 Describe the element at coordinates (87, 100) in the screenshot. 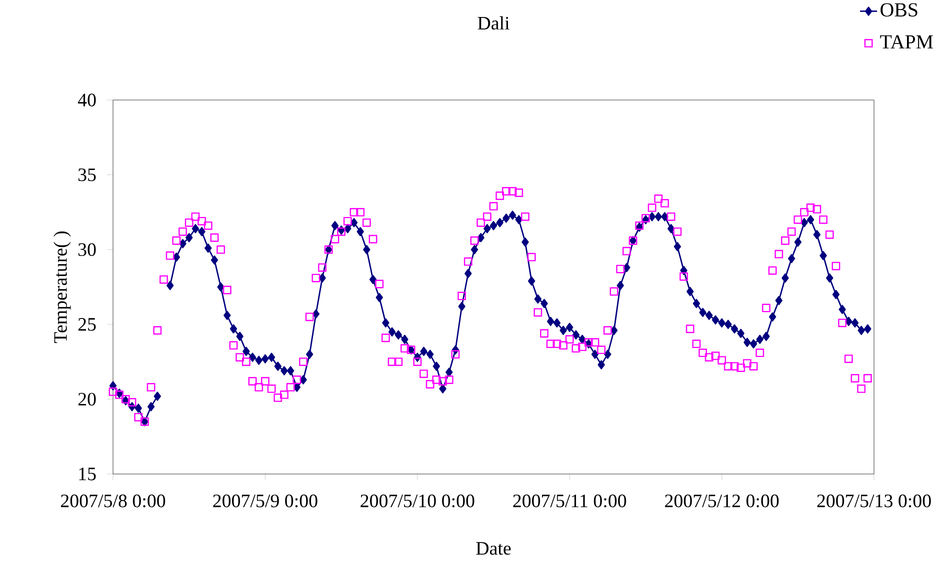

I see `y-tick-label: 40` at that location.